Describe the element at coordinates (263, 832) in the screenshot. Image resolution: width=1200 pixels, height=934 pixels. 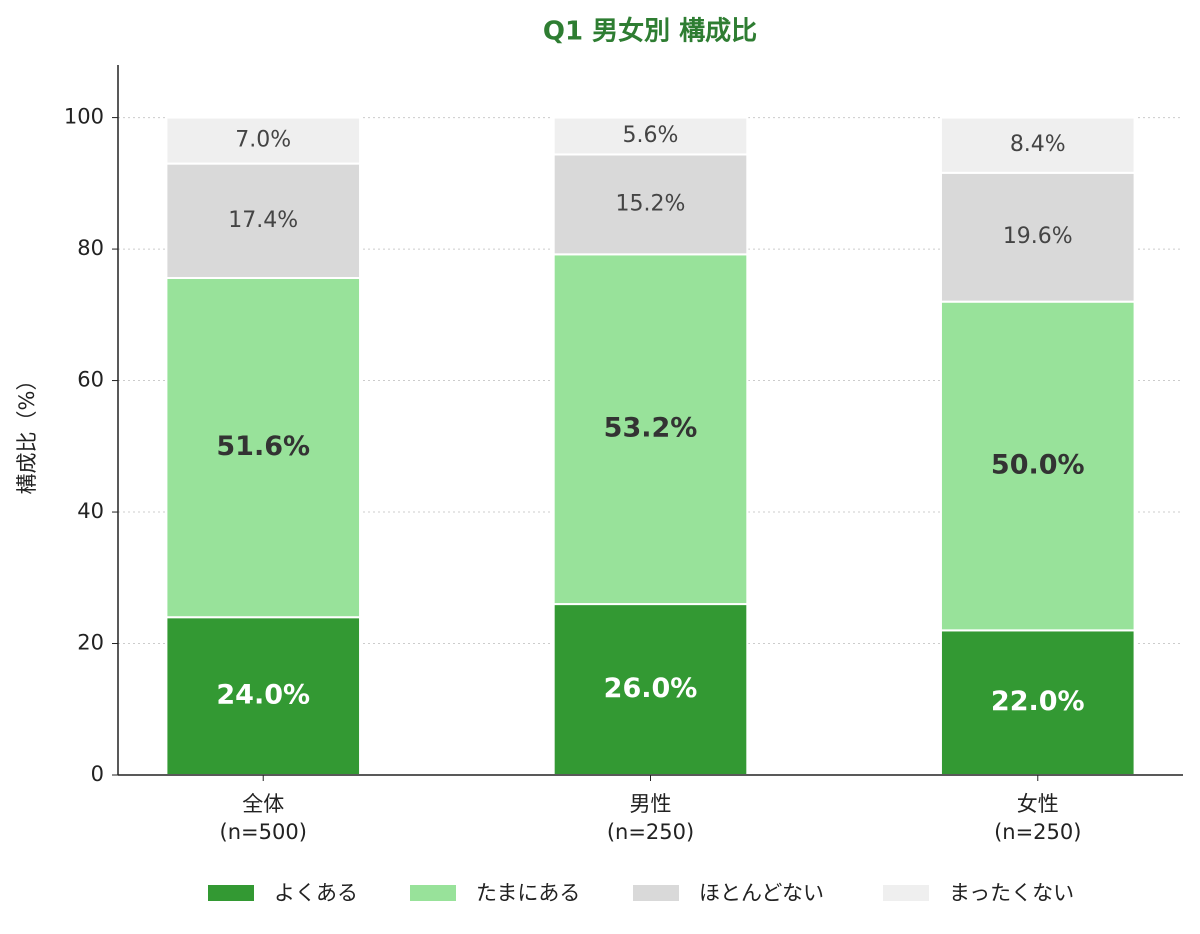
I see `x-tick-label-line: (n=500)` at that location.